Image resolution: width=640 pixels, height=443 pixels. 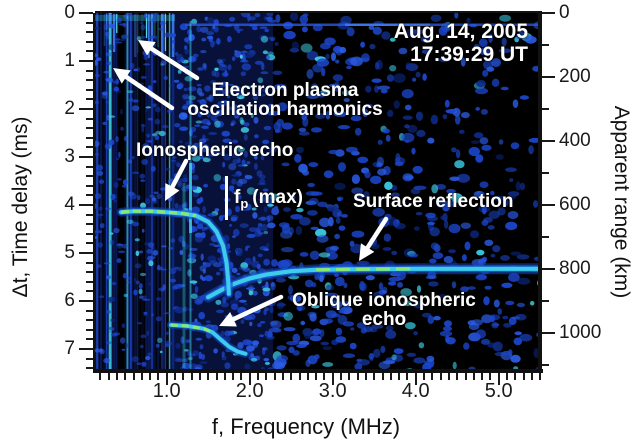 What do you see at coordinates (332, 391) in the screenshot?
I see `x-tick-label: 3.0` at bounding box center [332, 391].